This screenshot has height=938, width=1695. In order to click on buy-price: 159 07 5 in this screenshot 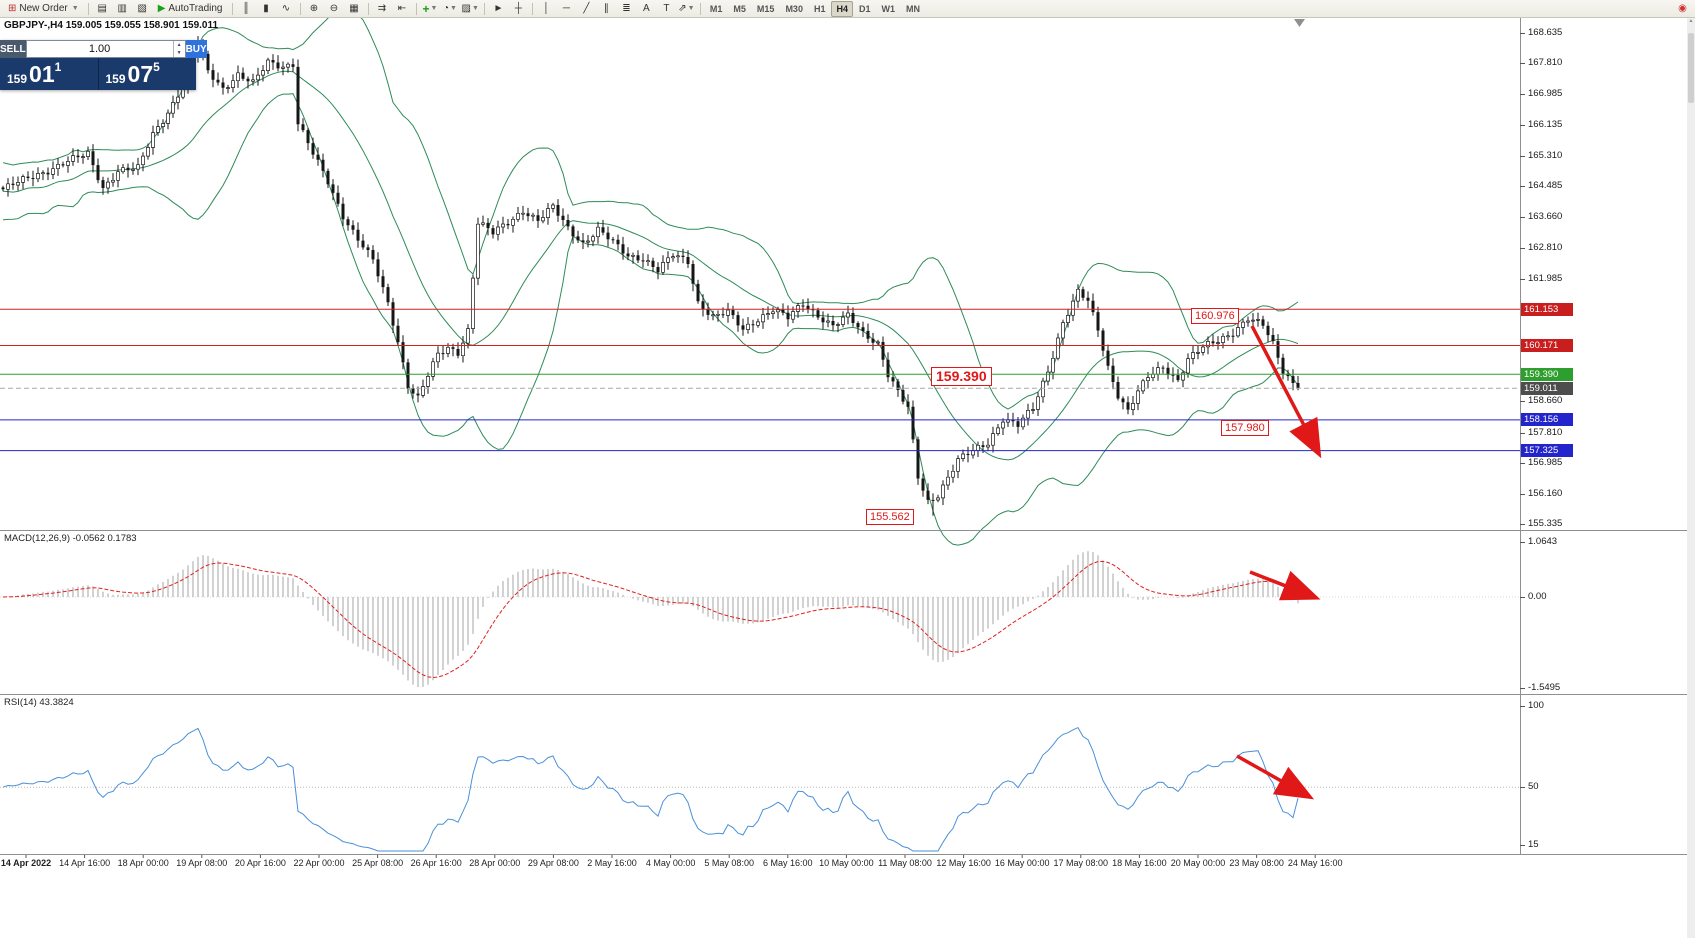, I will do `click(147, 74)`.